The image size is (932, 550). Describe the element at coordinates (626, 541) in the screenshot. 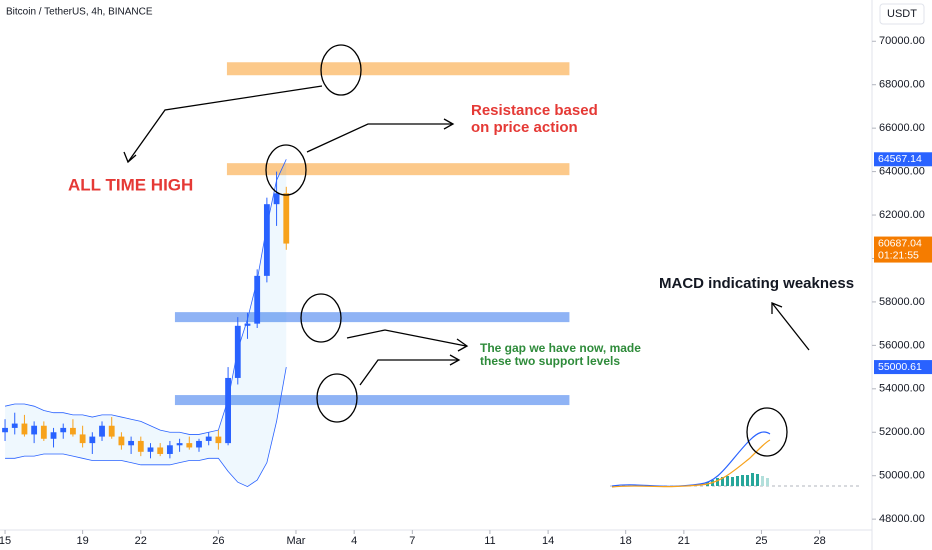

I see `x-tick-label: 18` at that location.